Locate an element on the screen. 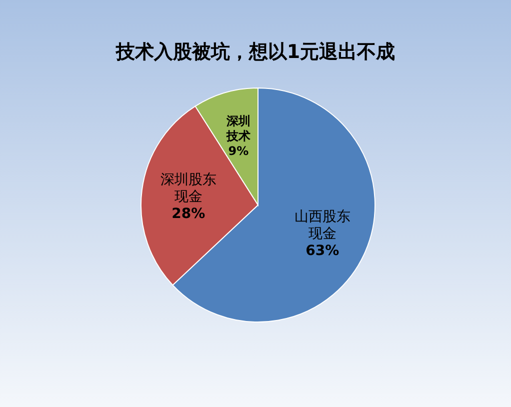 This screenshot has height=407, width=511. chart-title: 技术入股被坑，想以1元退出不成 is located at coordinates (255, 52).